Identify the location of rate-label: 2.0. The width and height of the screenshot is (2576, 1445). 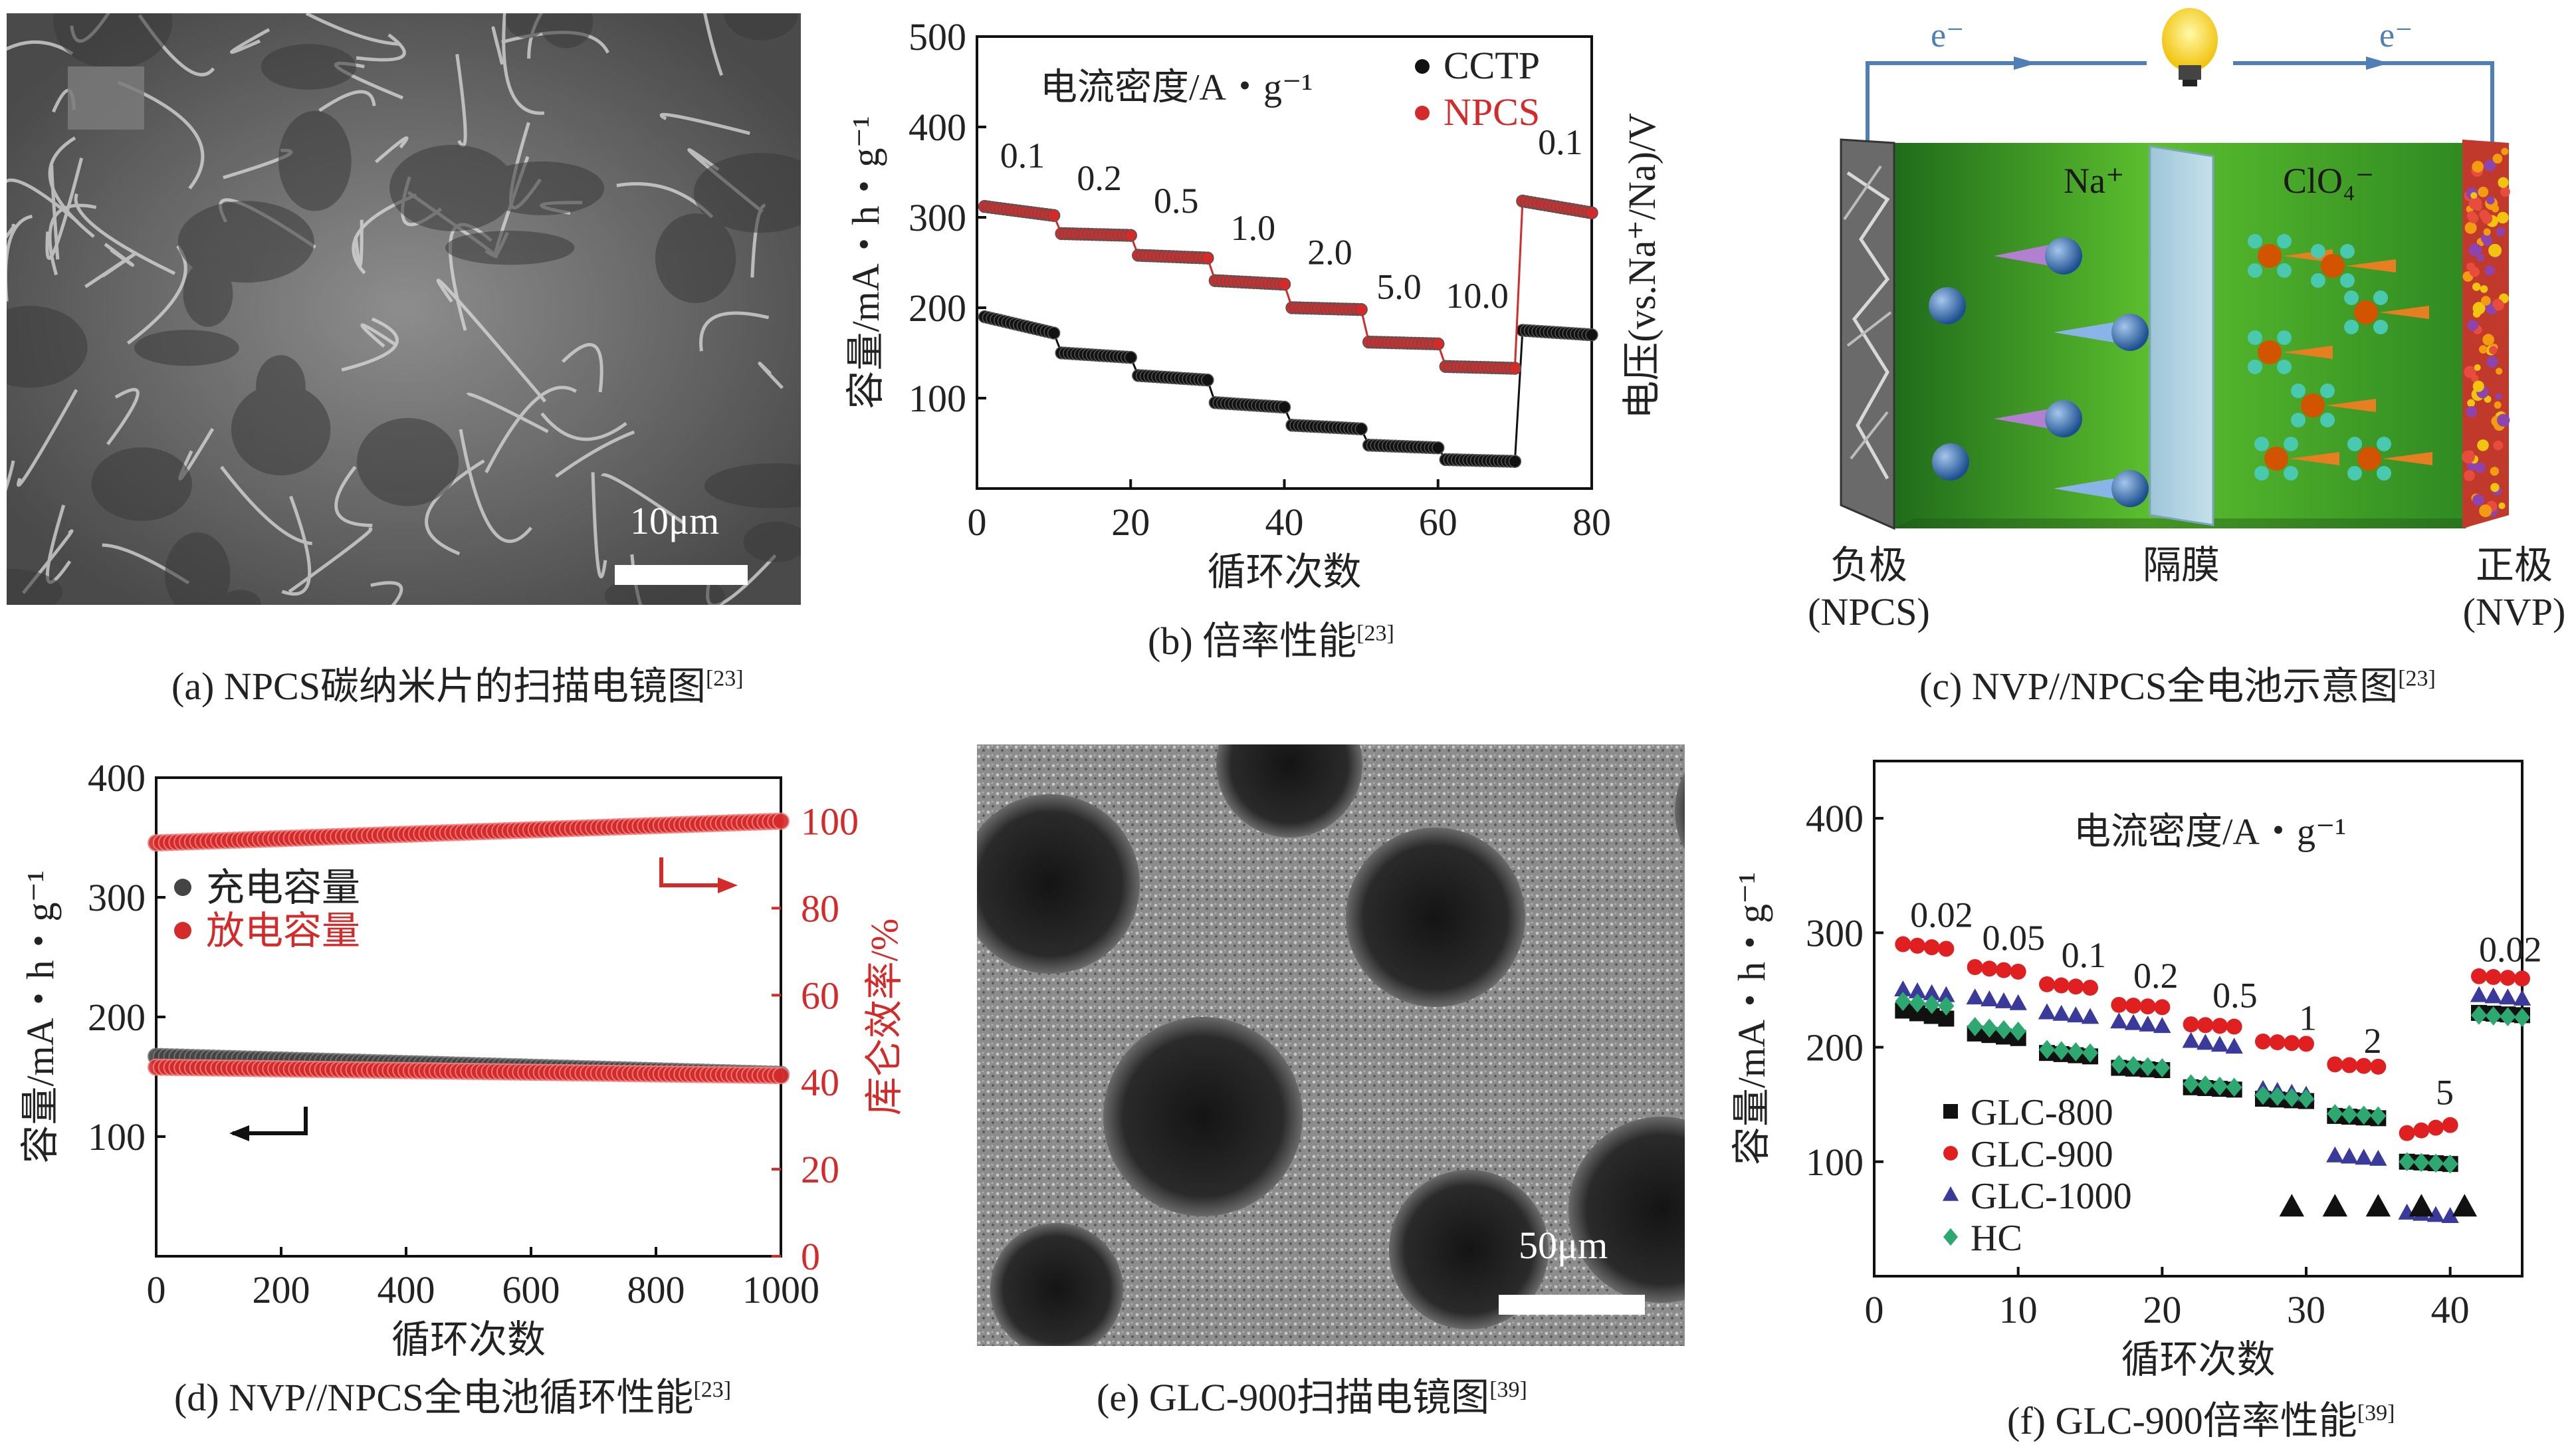
(1329, 253).